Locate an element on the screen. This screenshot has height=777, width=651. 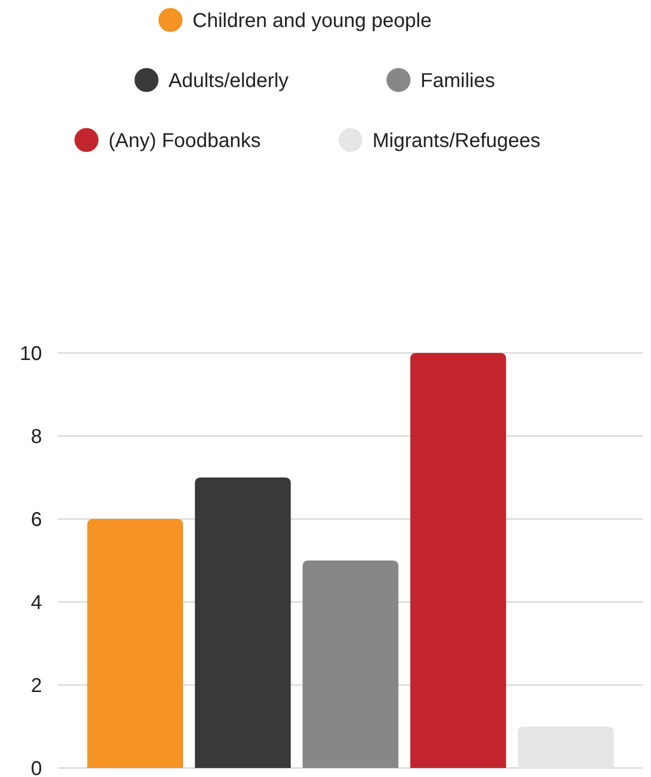
y-tick-label: 2 is located at coordinates (36, 686).